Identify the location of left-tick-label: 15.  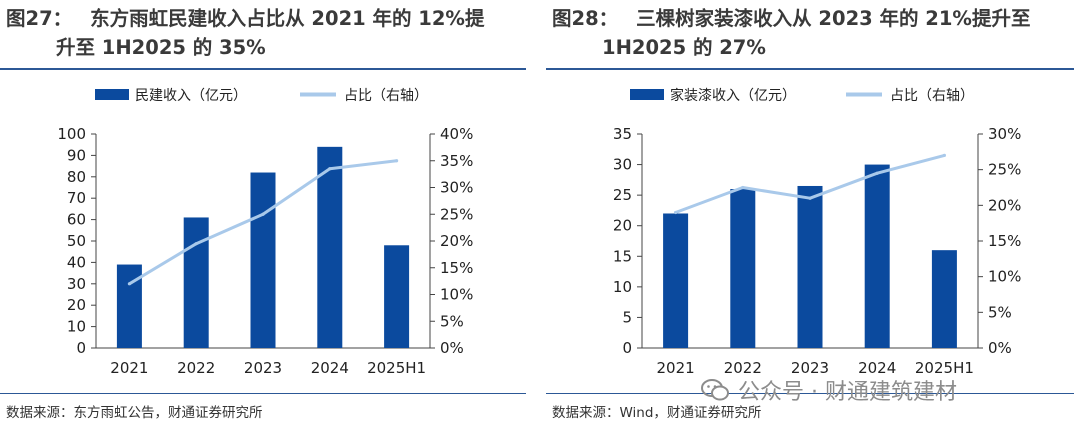
(622, 256).